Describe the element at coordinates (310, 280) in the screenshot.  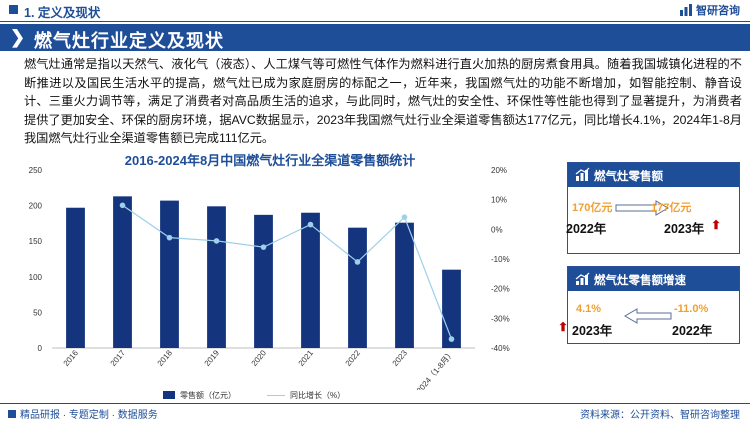
I see `bar-2021` at that location.